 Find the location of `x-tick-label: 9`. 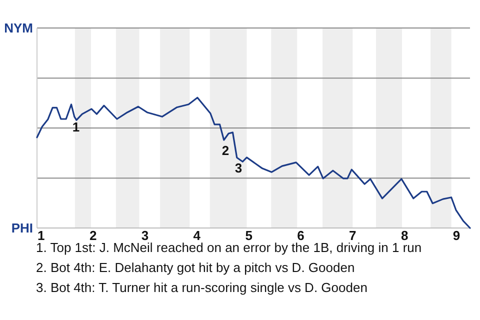

x-tick-label: 9 is located at coordinates (456, 236).